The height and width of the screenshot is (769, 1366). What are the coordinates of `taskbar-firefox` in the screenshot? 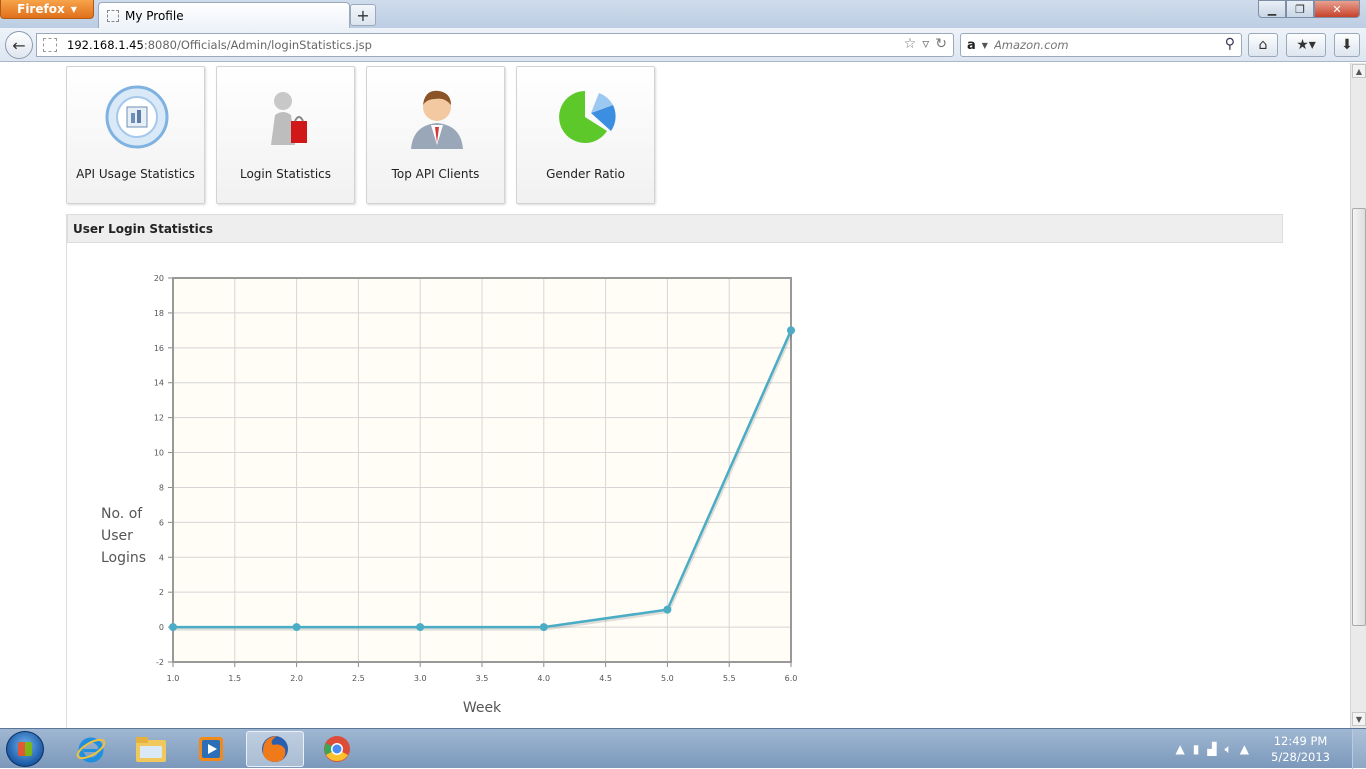 It's located at (275, 749).